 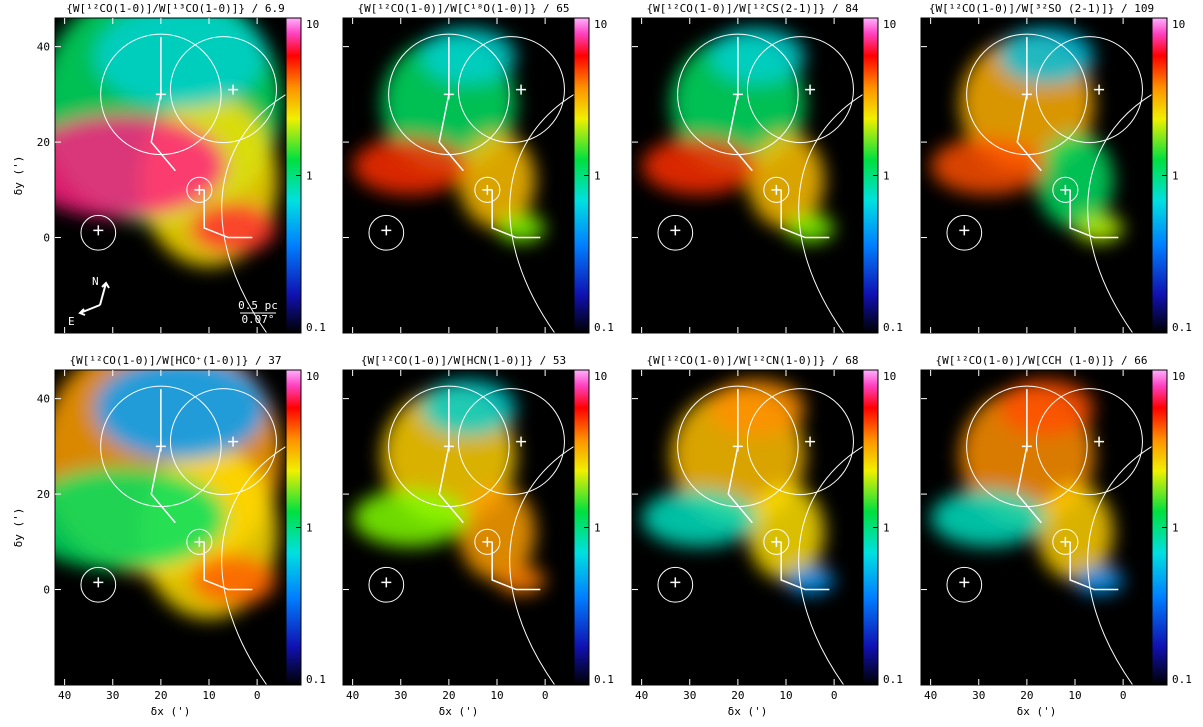 I want to click on panel-title: {W[¹²CO(1-0)]/W[¹²CN(1-0)]} / 68, so click(x=753, y=360).